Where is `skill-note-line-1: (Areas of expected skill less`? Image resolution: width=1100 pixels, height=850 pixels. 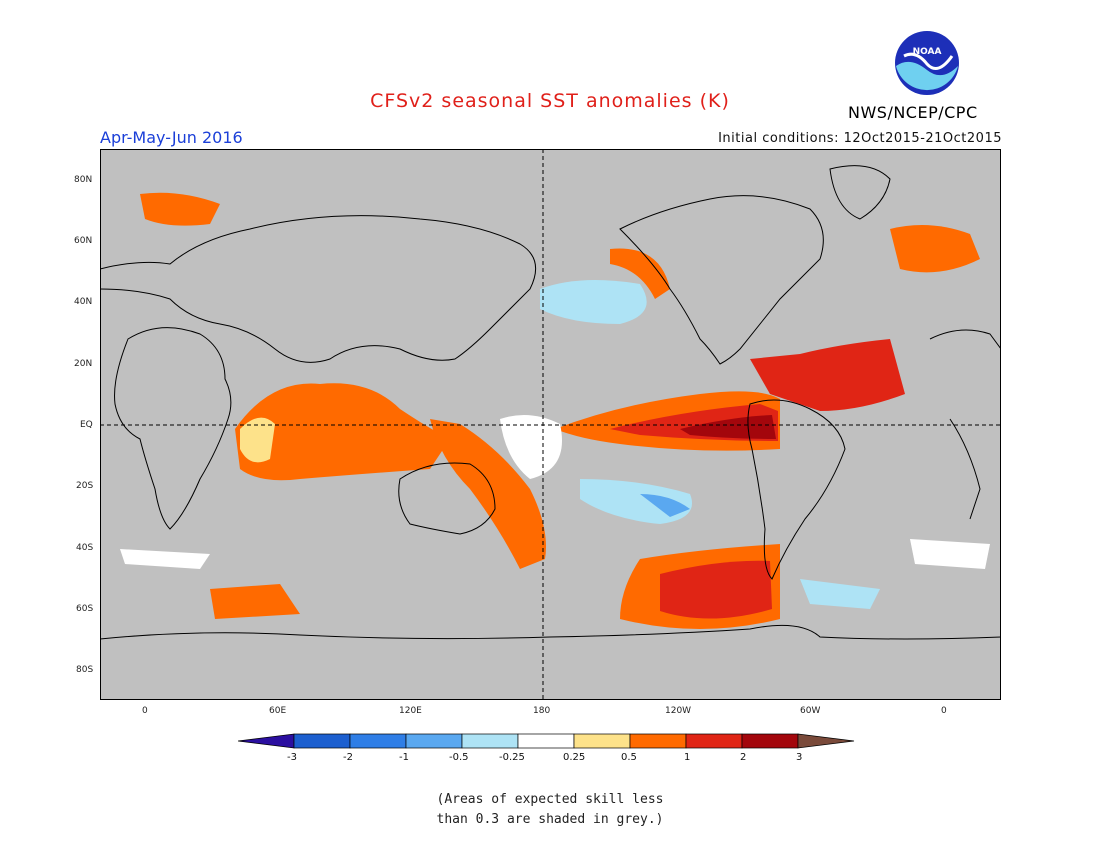
skill-note-line-1: (Areas of expected skill less is located at coordinates (550, 799).